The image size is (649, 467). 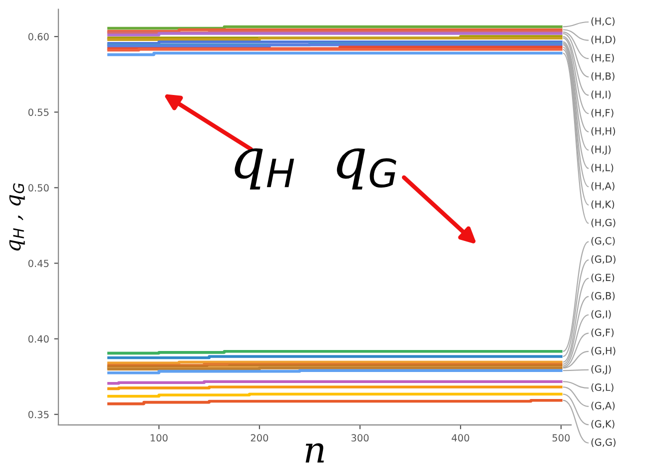 What do you see at coordinates (602, 58) in the screenshot?
I see `text: (H,E)` at bounding box center [602, 58].